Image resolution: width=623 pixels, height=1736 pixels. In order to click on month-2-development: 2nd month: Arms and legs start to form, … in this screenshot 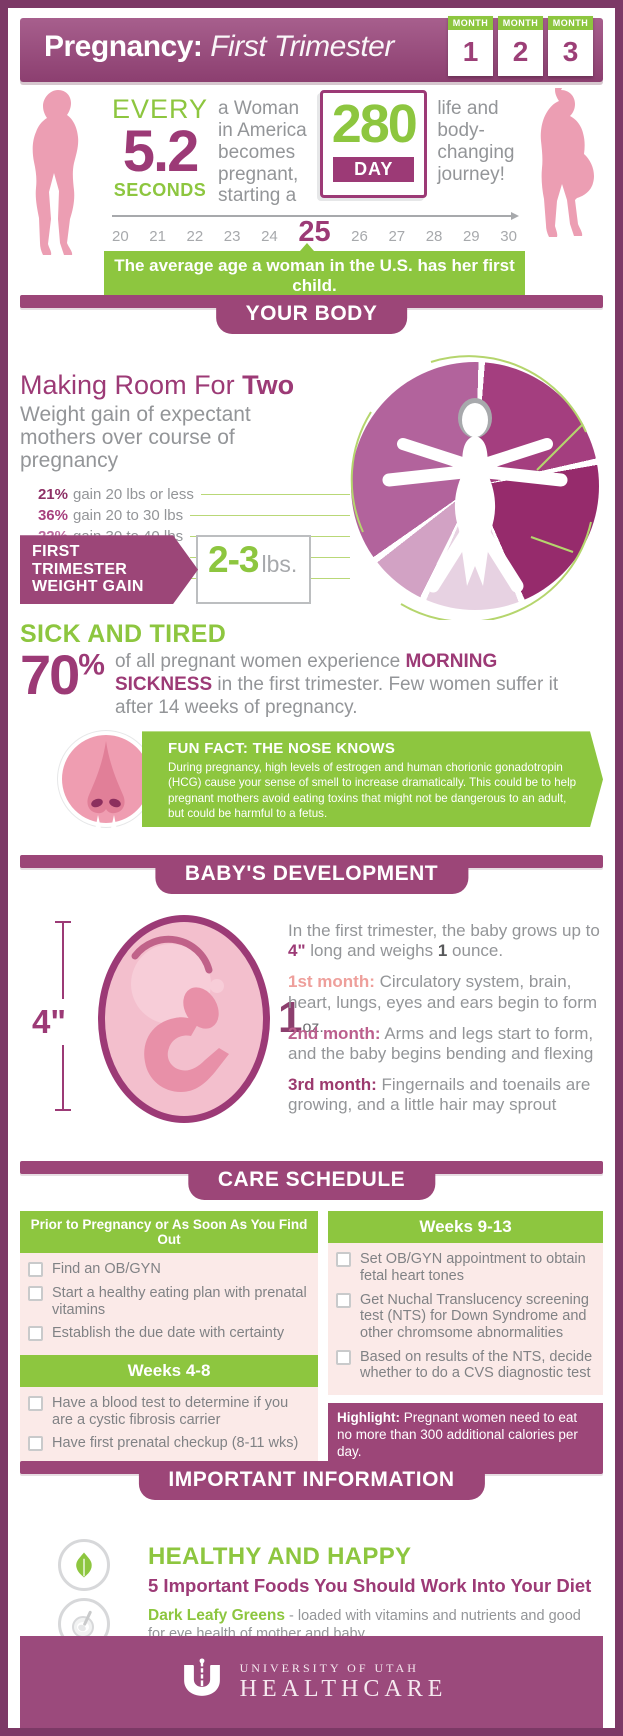, I will do `click(444, 1044)`.